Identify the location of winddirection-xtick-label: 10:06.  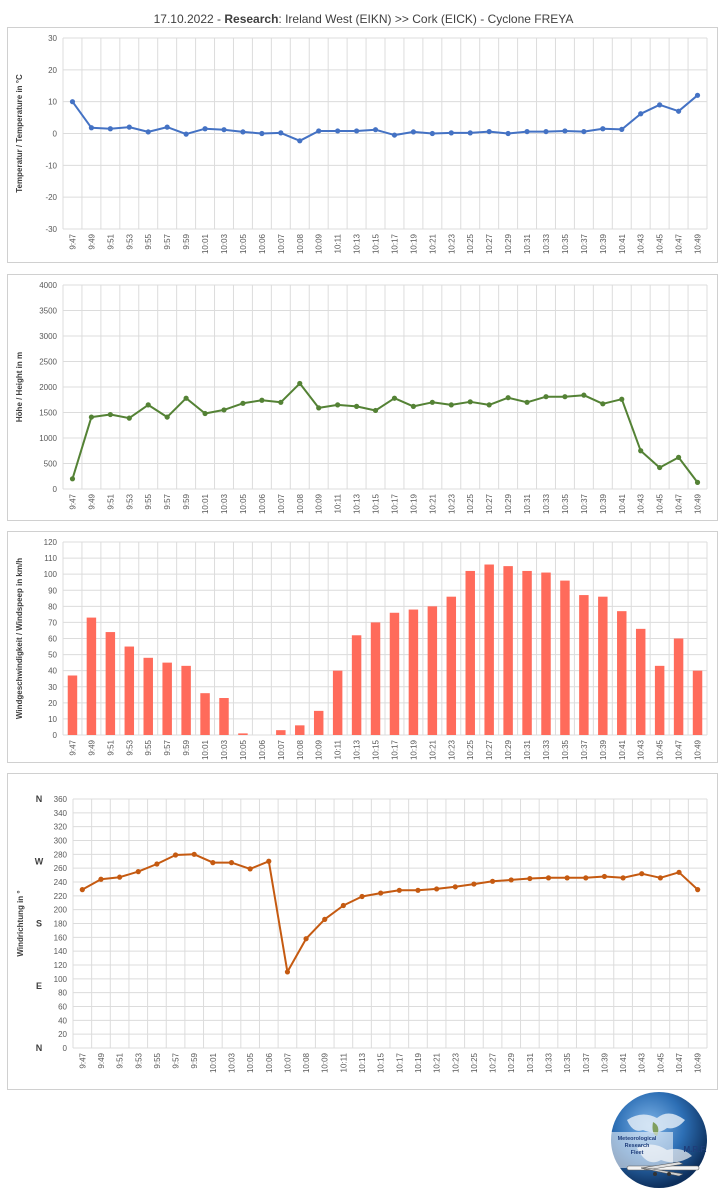
(269, 1062).